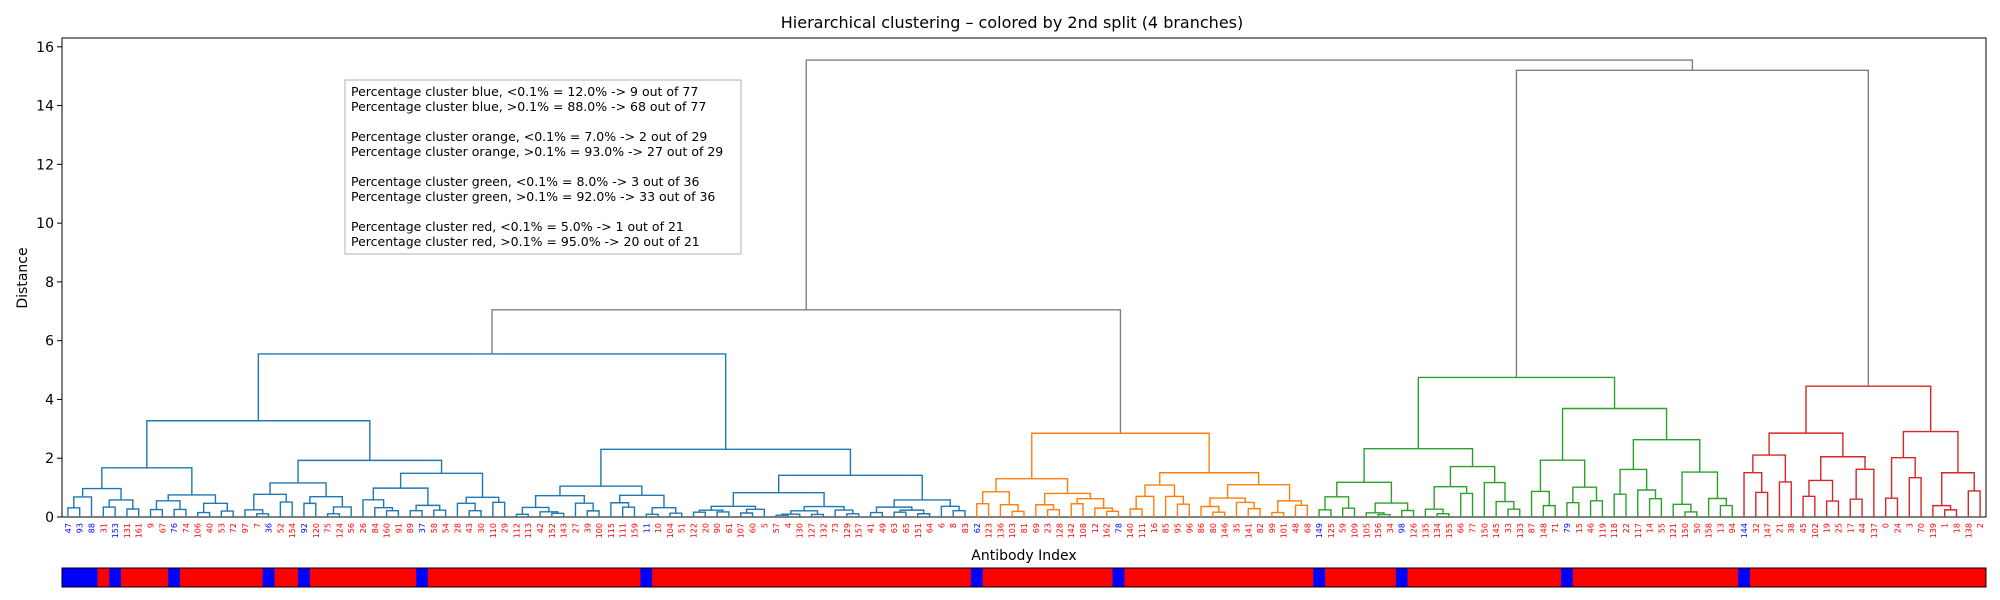  I want to click on leaf-label: 138, so click(1968, 530).